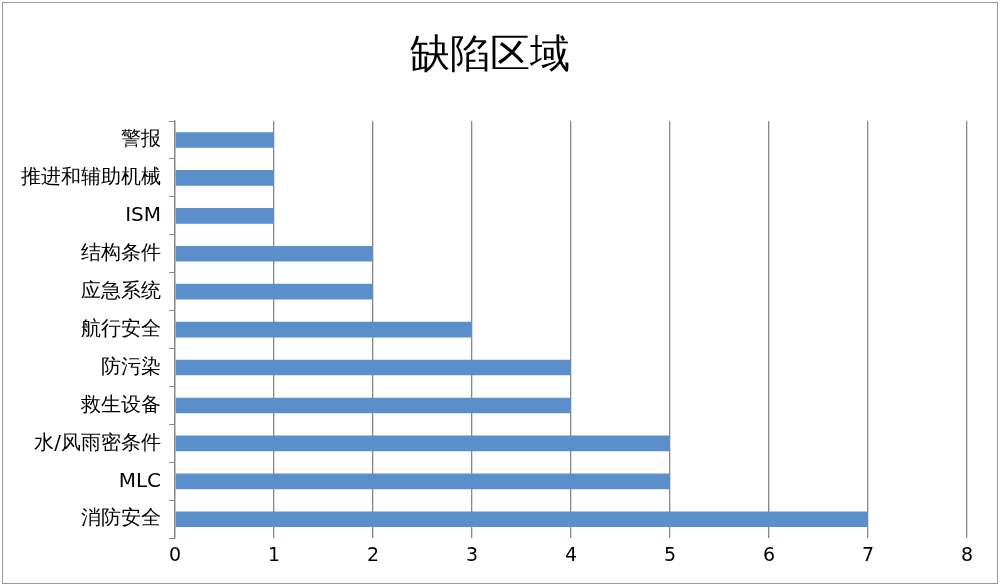  I want to click on y-tick-label: 防污染, so click(131, 365).